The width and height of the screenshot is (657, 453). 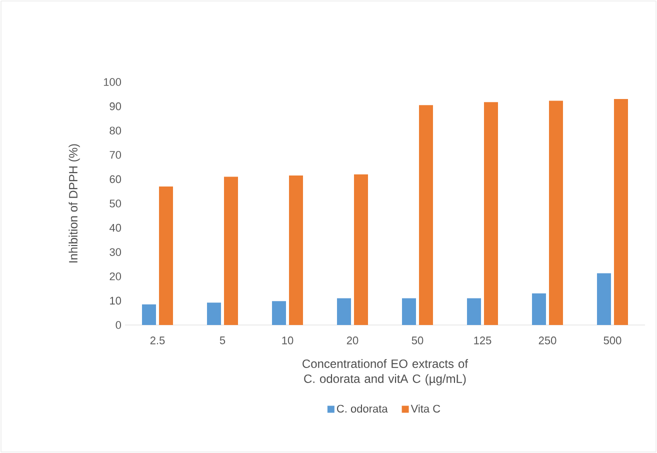 What do you see at coordinates (115, 228) in the screenshot?
I see `y-tick-label: 40` at bounding box center [115, 228].